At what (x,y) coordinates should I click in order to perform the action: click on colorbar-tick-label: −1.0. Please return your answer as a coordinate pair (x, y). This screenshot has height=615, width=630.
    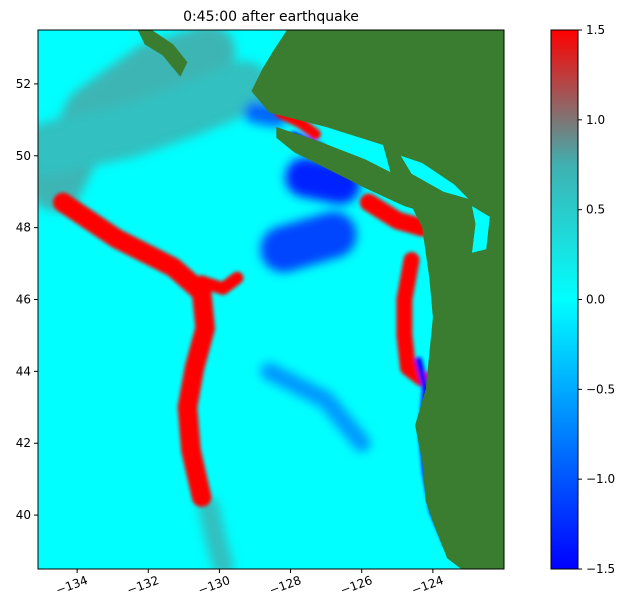
    Looking at the image, I should click on (600, 479).